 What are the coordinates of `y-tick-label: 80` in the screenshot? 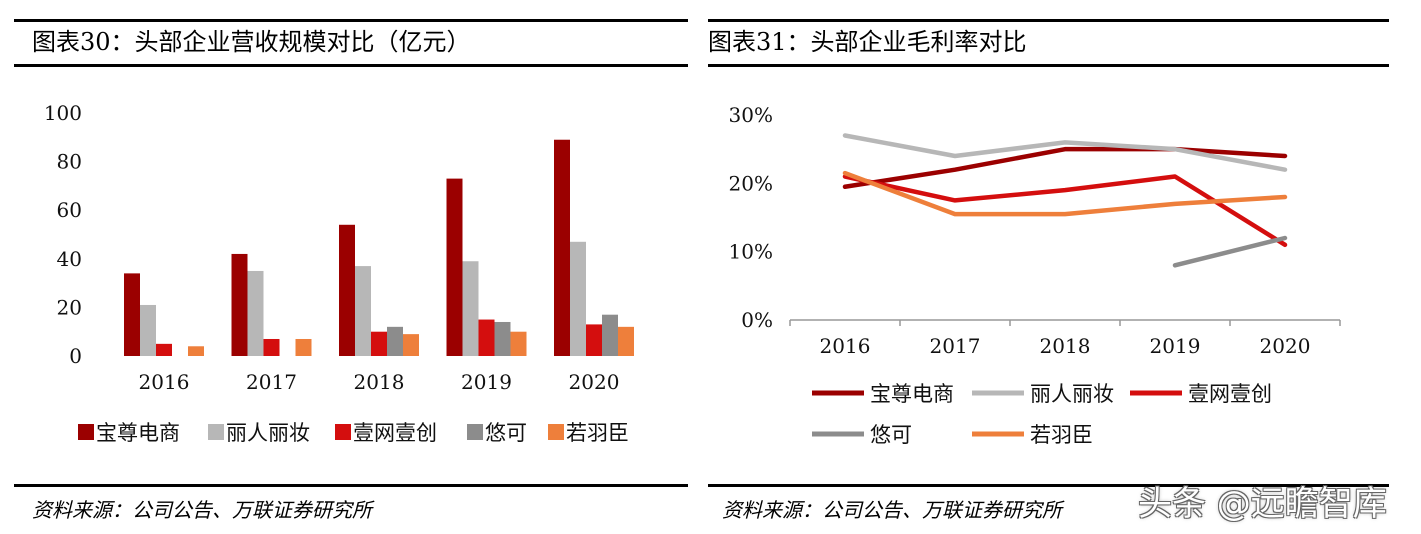 It's located at (69, 162).